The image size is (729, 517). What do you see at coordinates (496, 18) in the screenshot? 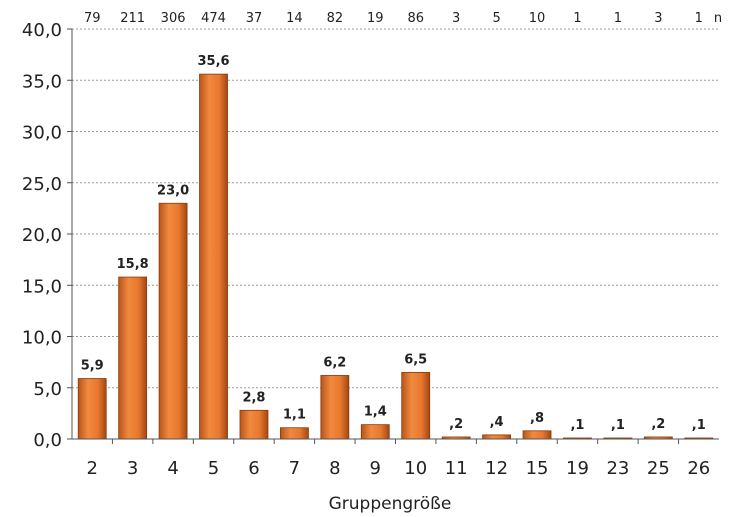
I see `count-label: 5` at bounding box center [496, 18].